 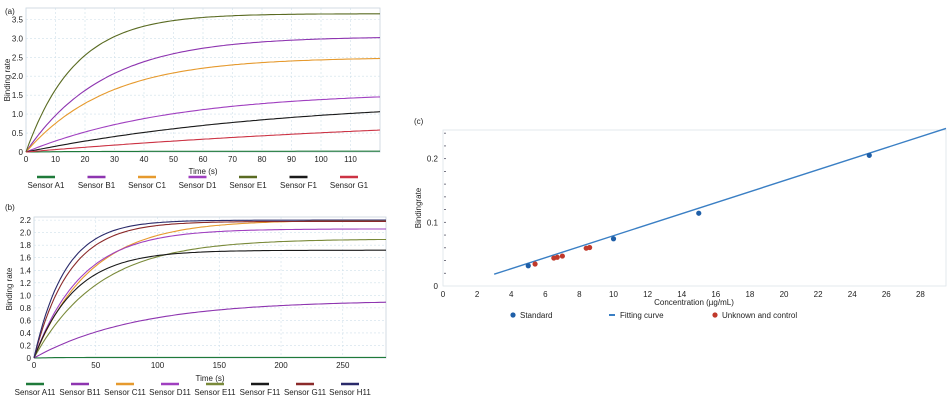 I want to click on x-tick-label: 28, so click(x=920, y=294).